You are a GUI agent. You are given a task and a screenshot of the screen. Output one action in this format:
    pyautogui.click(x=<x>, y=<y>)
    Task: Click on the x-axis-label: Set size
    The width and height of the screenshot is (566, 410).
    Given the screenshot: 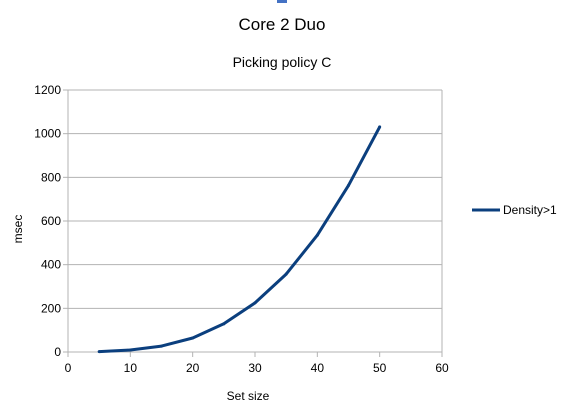 What is the action you would take?
    pyautogui.click(x=248, y=396)
    